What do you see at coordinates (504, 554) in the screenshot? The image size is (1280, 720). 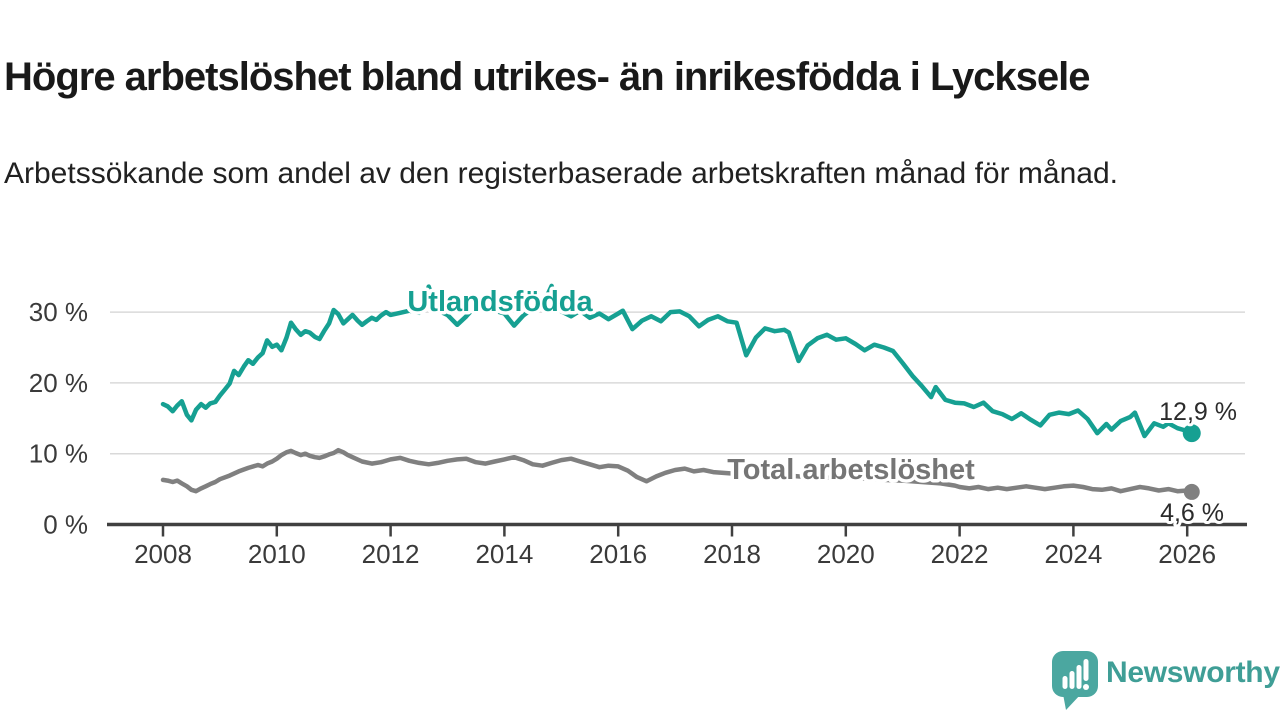 I see `x-tick-label: 2014` at bounding box center [504, 554].